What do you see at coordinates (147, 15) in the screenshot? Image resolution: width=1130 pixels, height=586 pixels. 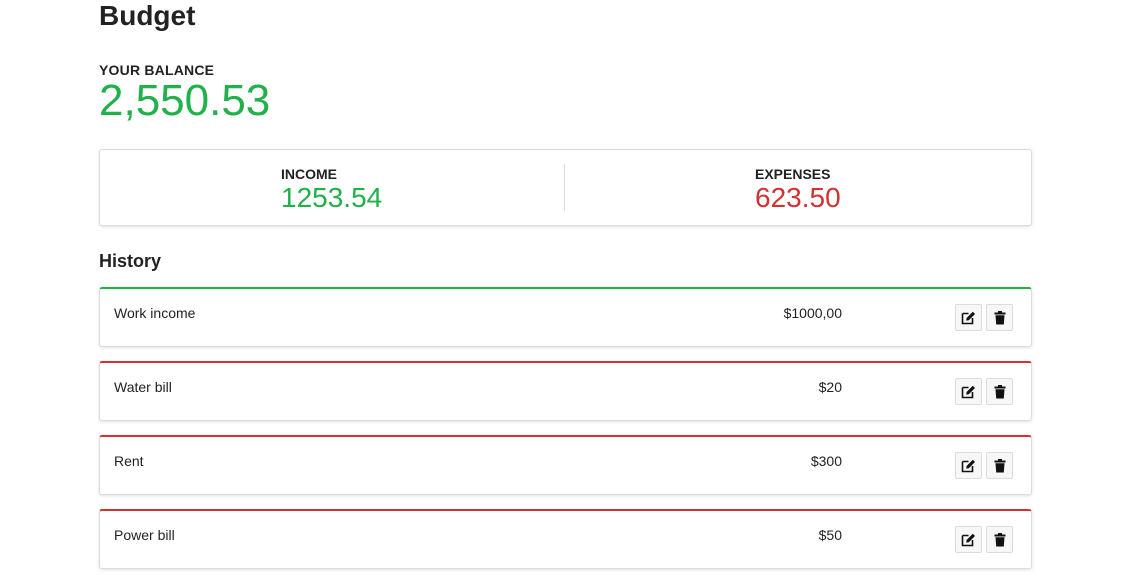 I see `page-title: Budget` at bounding box center [147, 15].